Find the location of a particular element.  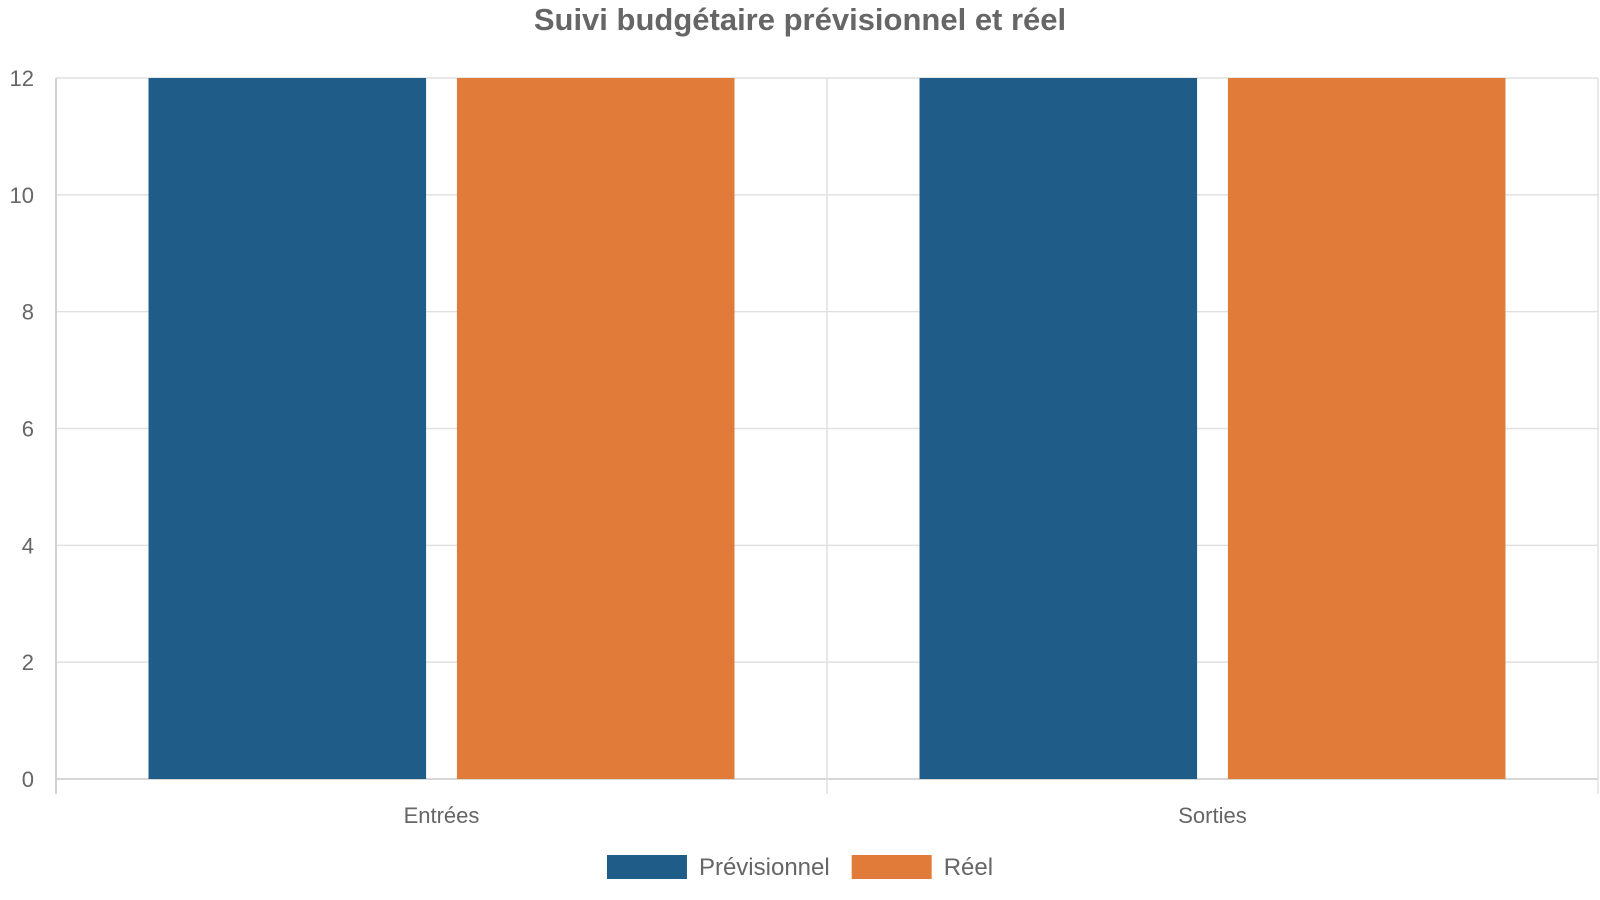

legend: Prévisionnel Réel is located at coordinates (799, 867).